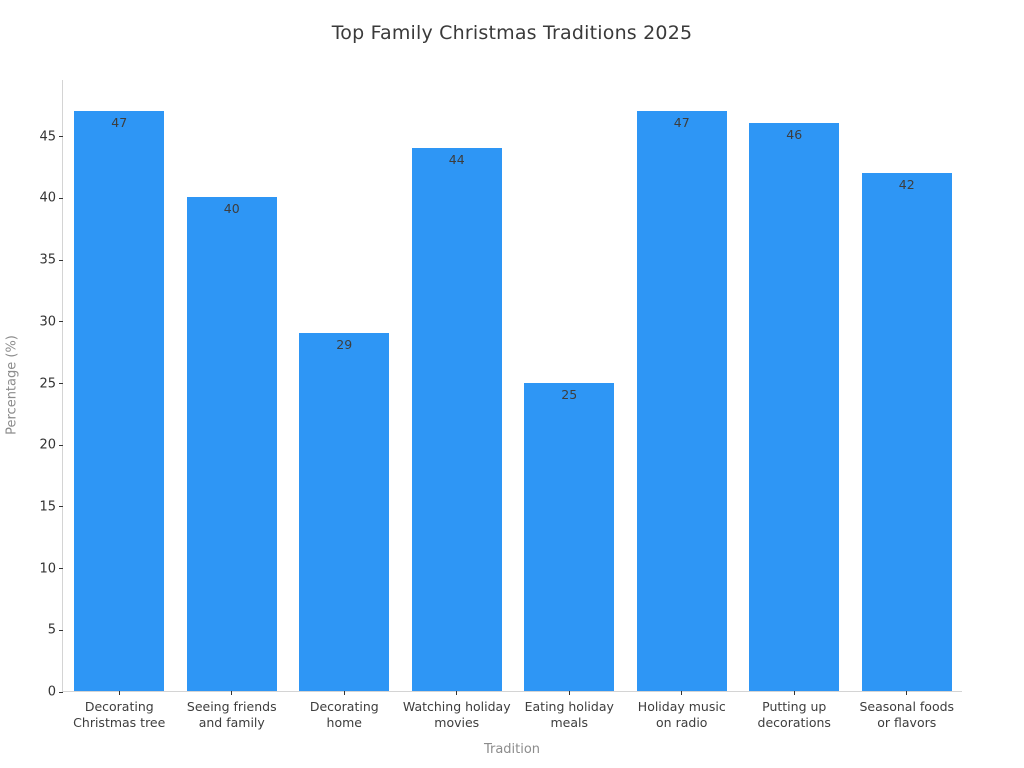  Describe the element at coordinates (569, 722) in the screenshot. I see `x-category-label-line: meals` at that location.